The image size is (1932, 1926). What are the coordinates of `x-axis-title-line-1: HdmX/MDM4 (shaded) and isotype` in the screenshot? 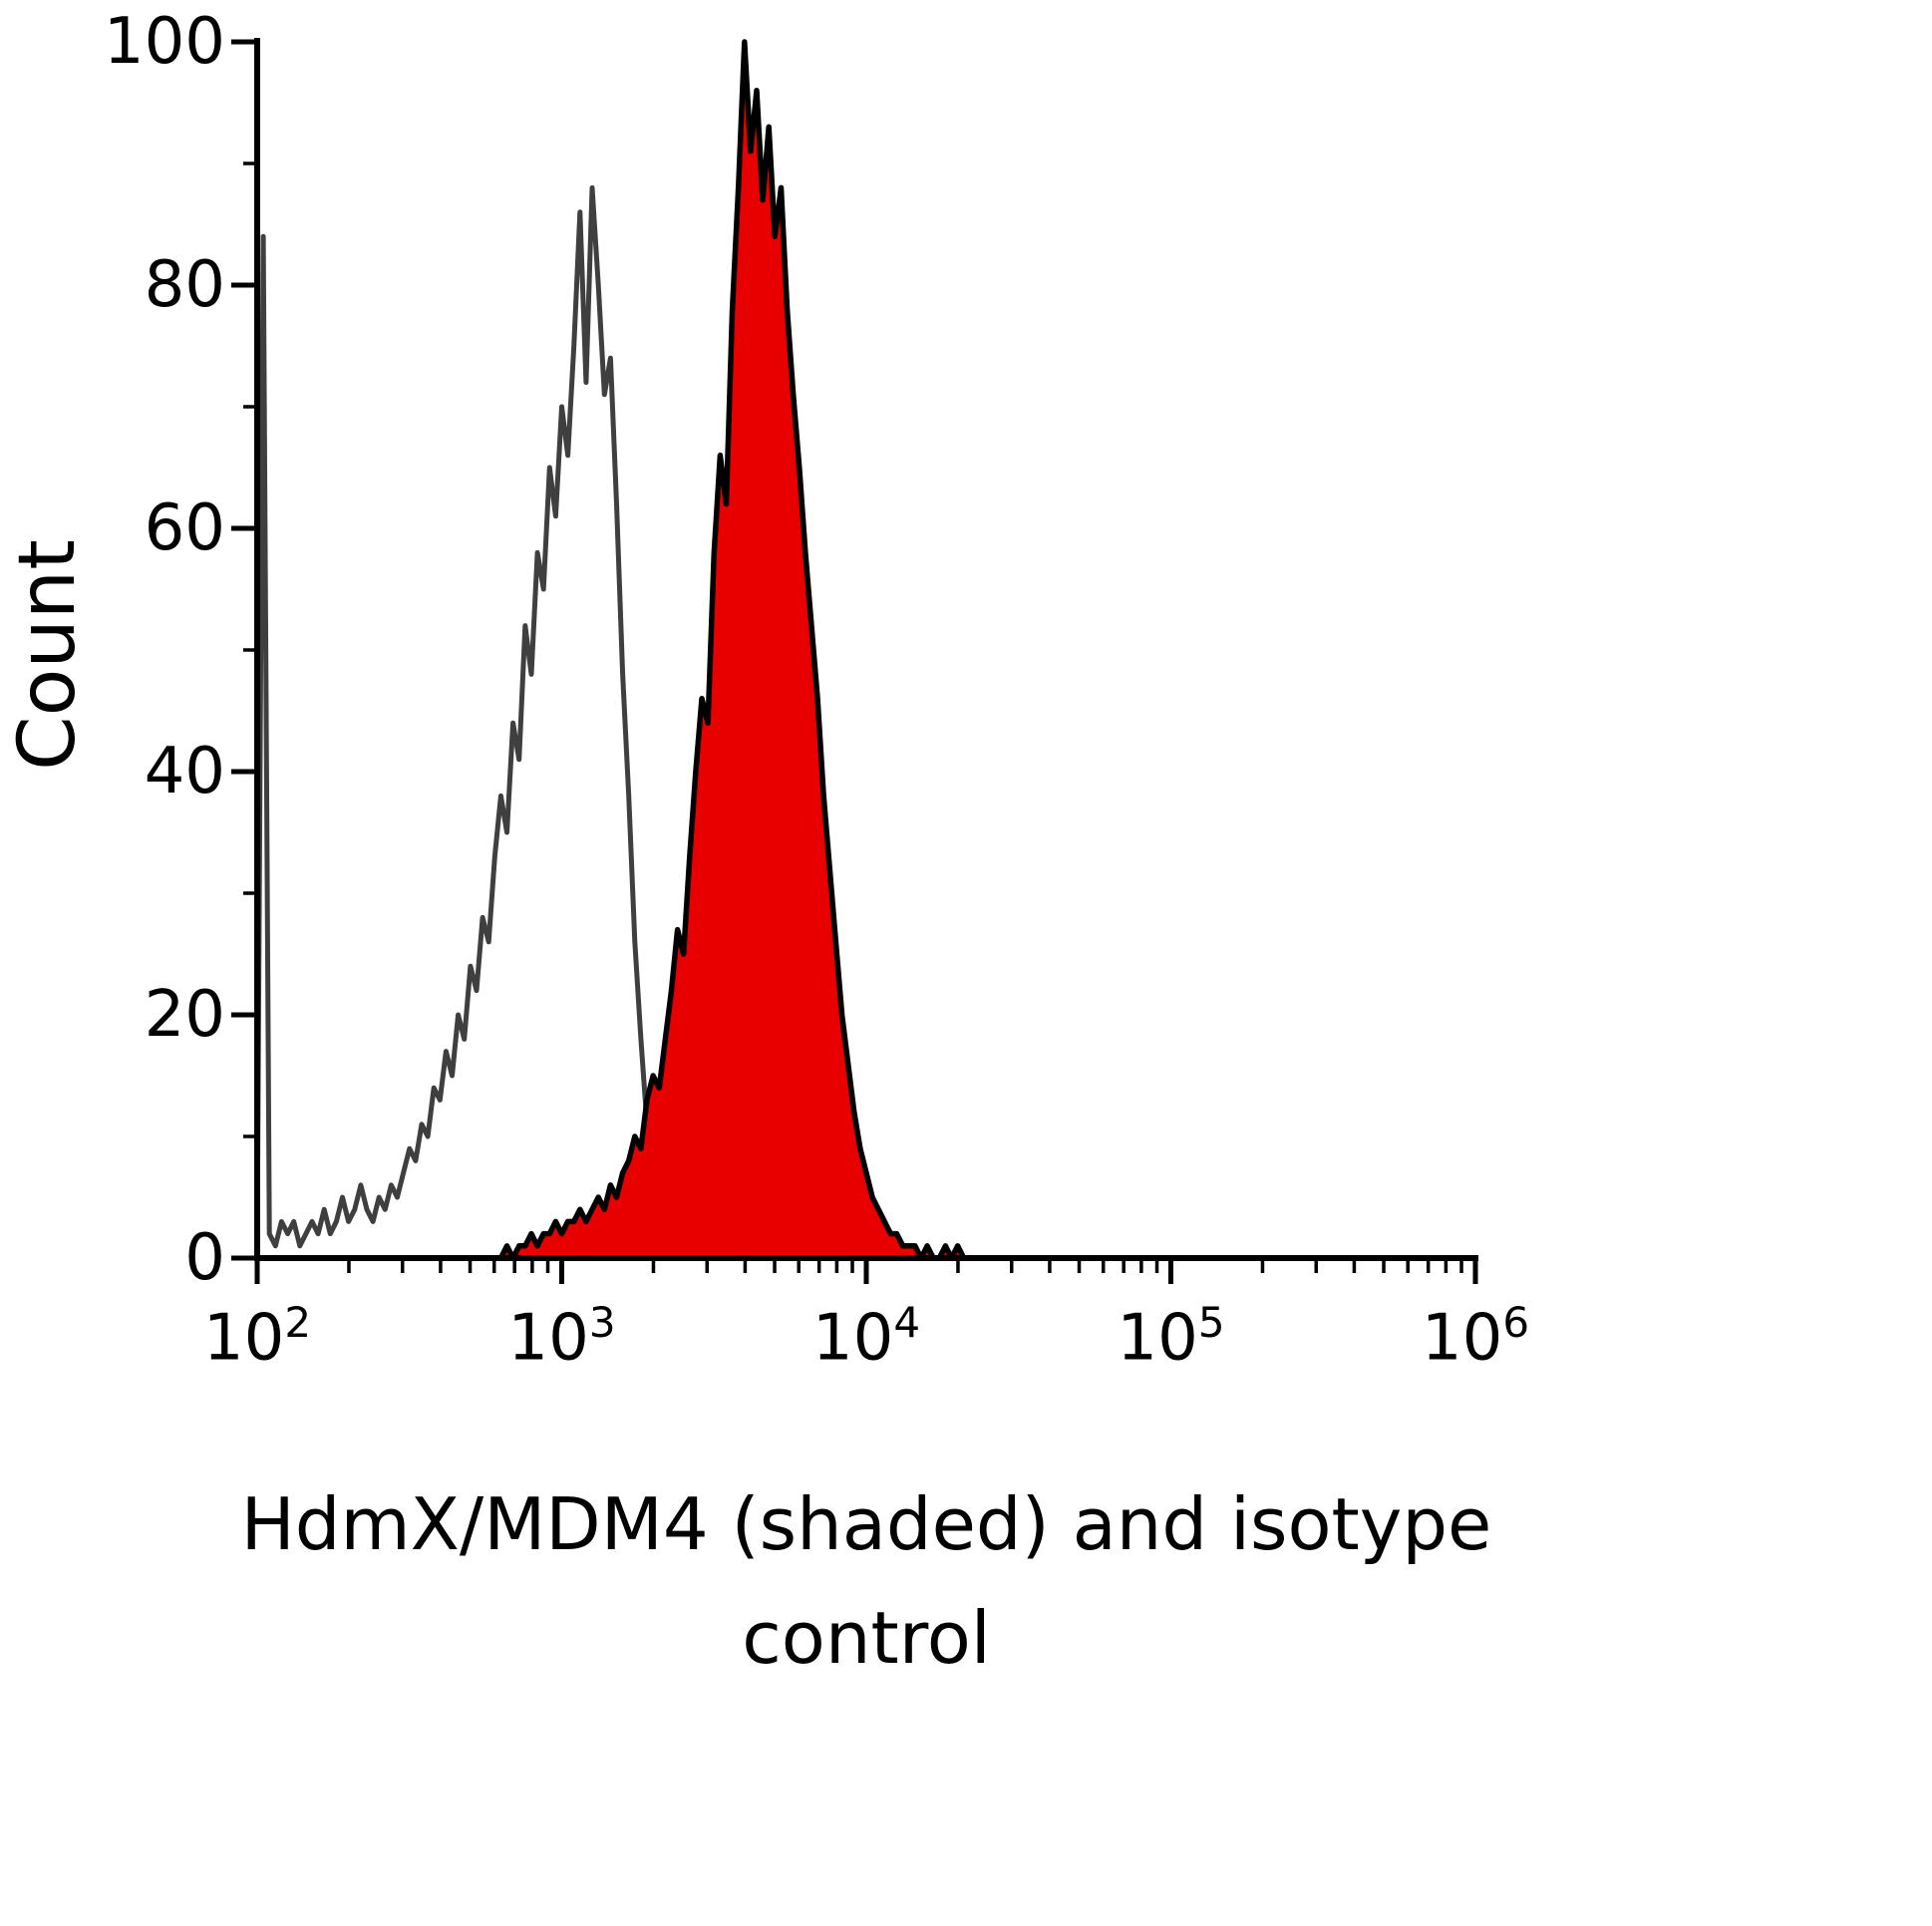 It's located at (866, 1524).